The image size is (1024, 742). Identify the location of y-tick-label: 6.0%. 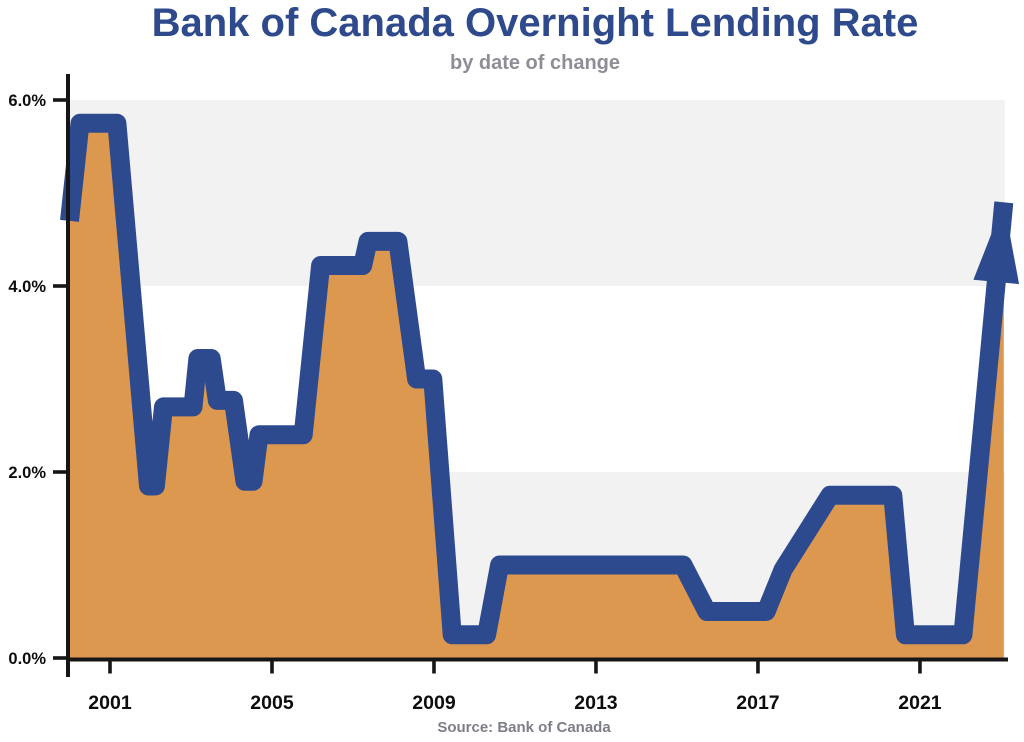
(27, 101).